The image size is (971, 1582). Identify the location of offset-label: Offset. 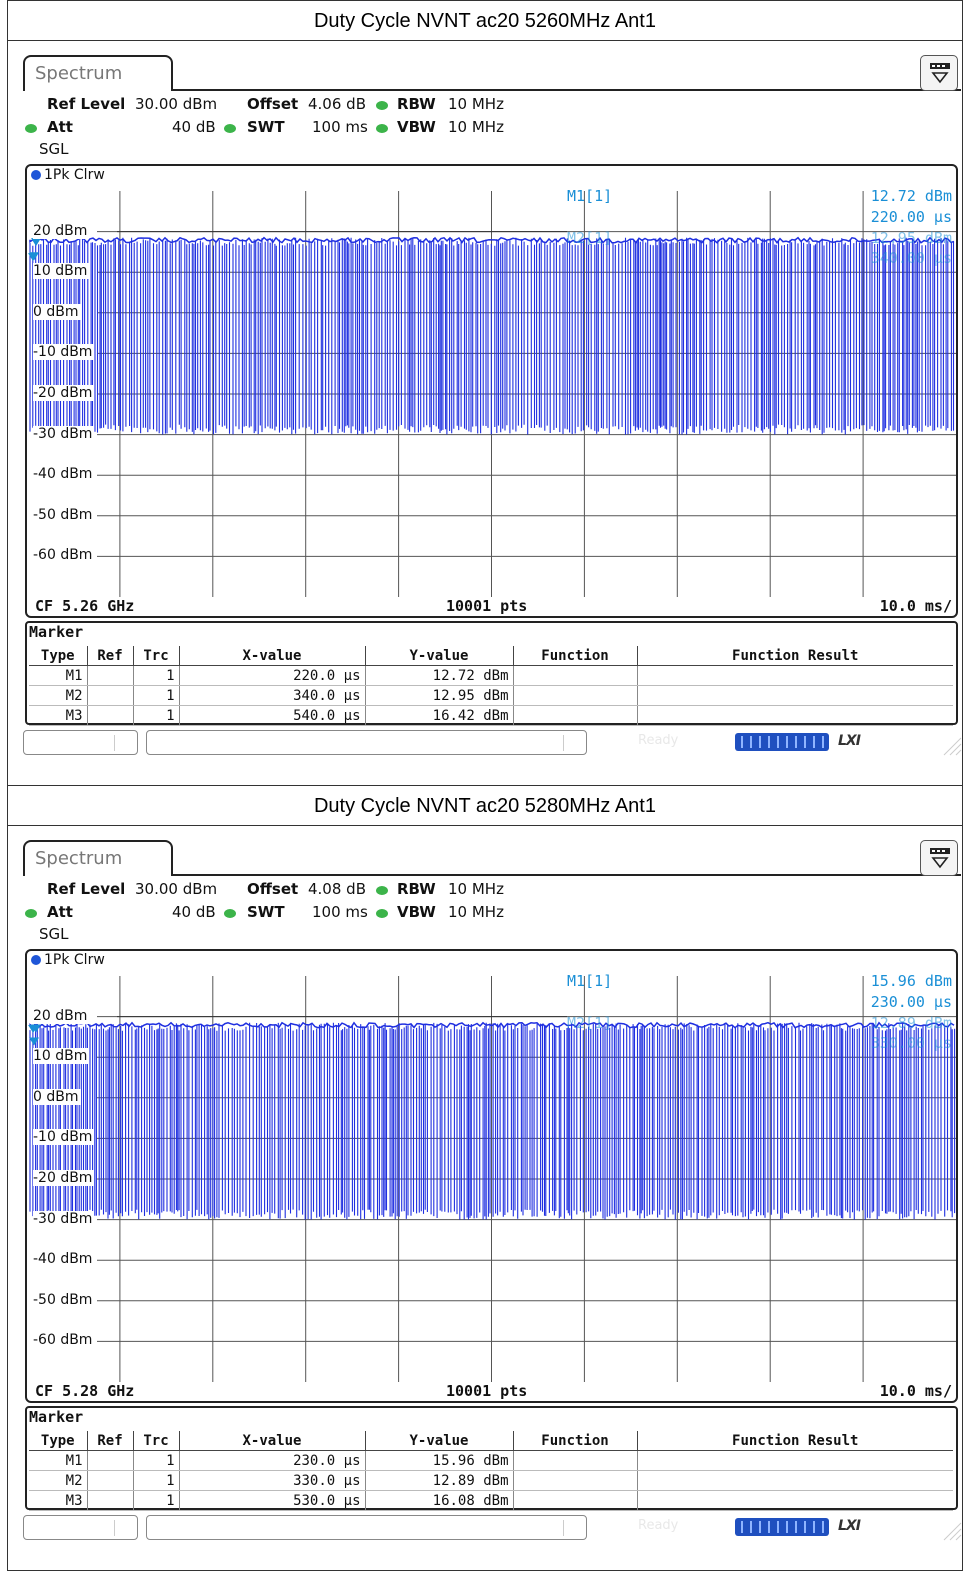
(273, 889).